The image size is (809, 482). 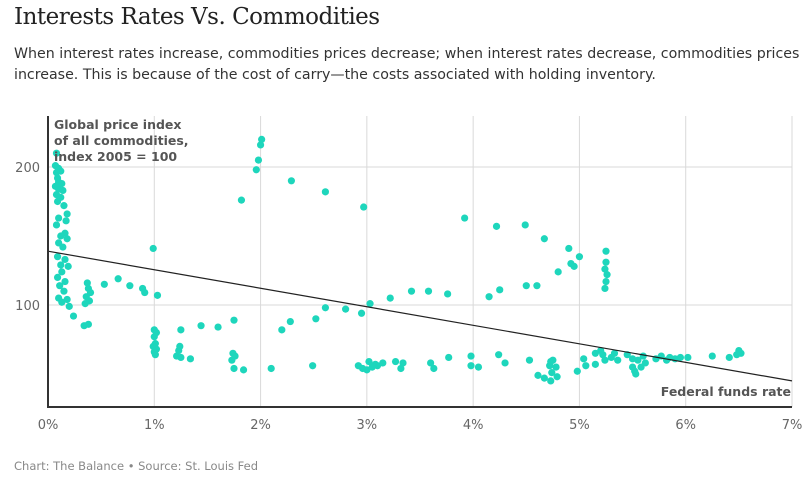 I want to click on x-tick-label: 2%, so click(x=260, y=425).